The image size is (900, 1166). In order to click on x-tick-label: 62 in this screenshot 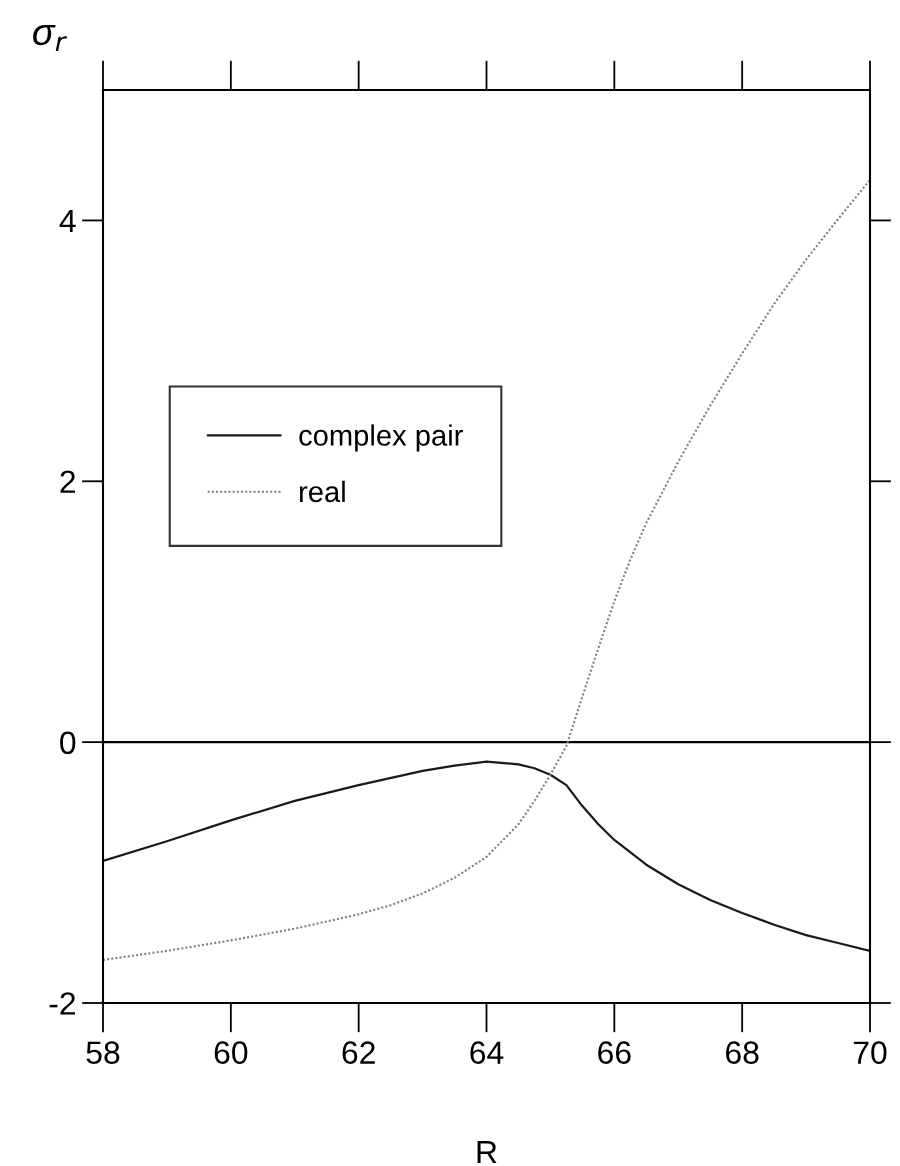, I will do `click(358, 1052)`.